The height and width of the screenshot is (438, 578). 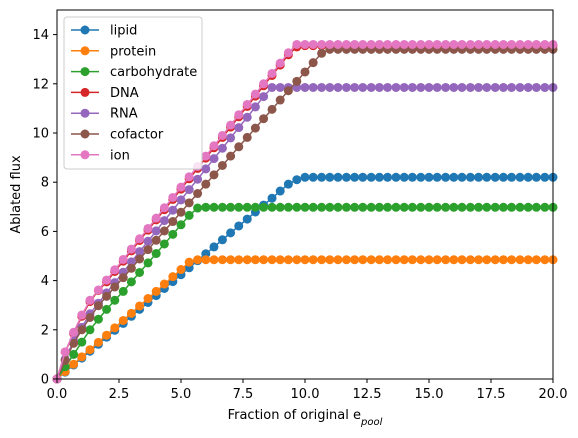 What do you see at coordinates (119, 394) in the screenshot?
I see `x-tick-label: 2.5` at bounding box center [119, 394].